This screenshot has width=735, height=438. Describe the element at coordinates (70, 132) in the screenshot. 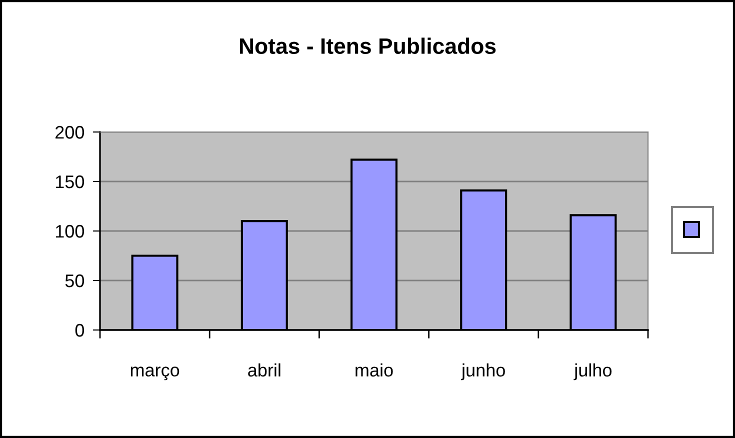

I see `y-tick-label: 200` at that location.